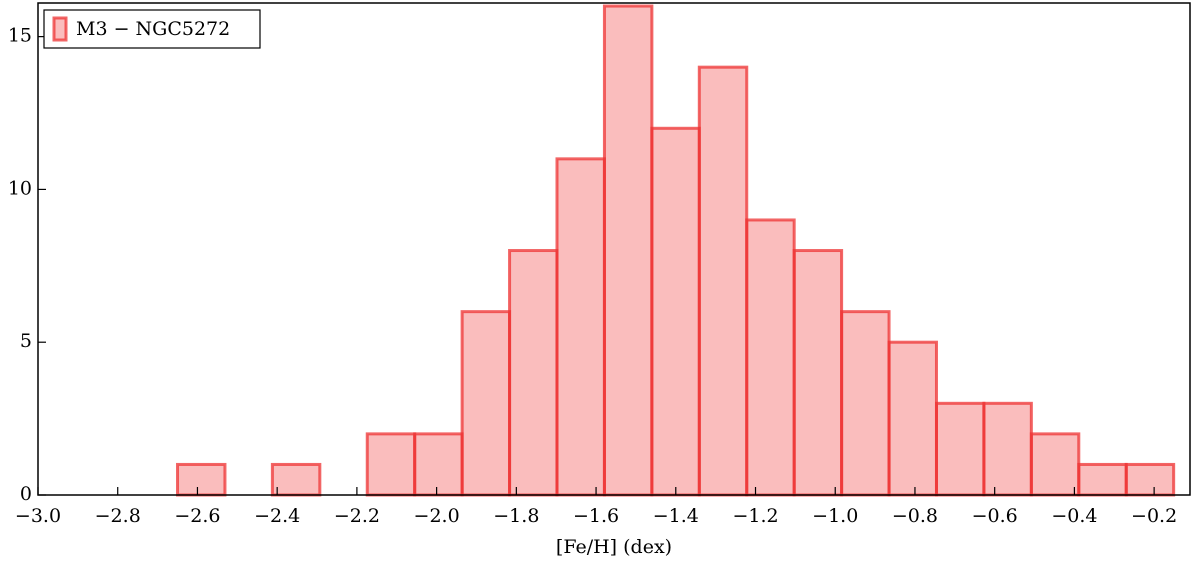 This screenshot has height=567, width=1200. What do you see at coordinates (1154, 516) in the screenshot?
I see `x-tick-label: −0.2` at bounding box center [1154, 516].